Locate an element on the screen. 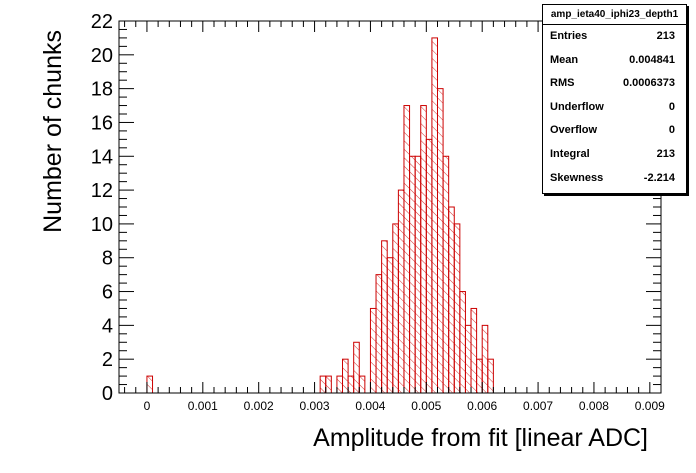  stats-row-skewness: Skewness -2.214 is located at coordinates (614, 179).